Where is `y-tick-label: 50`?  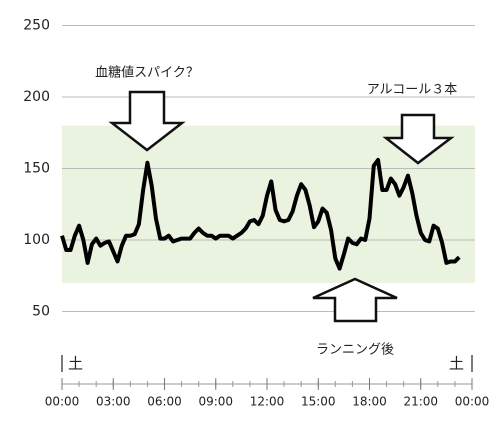
y-tick-label: 50 is located at coordinates (41, 312).